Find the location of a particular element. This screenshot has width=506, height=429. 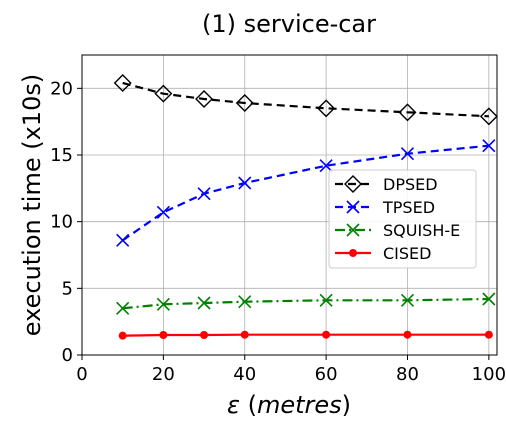

y-tick-label: 5 is located at coordinates (67, 288).